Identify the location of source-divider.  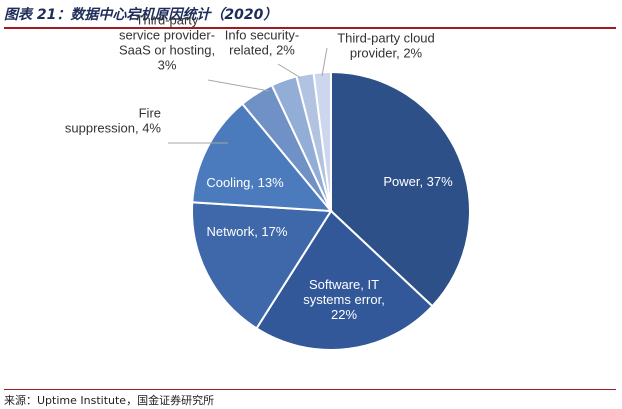
(310, 389).